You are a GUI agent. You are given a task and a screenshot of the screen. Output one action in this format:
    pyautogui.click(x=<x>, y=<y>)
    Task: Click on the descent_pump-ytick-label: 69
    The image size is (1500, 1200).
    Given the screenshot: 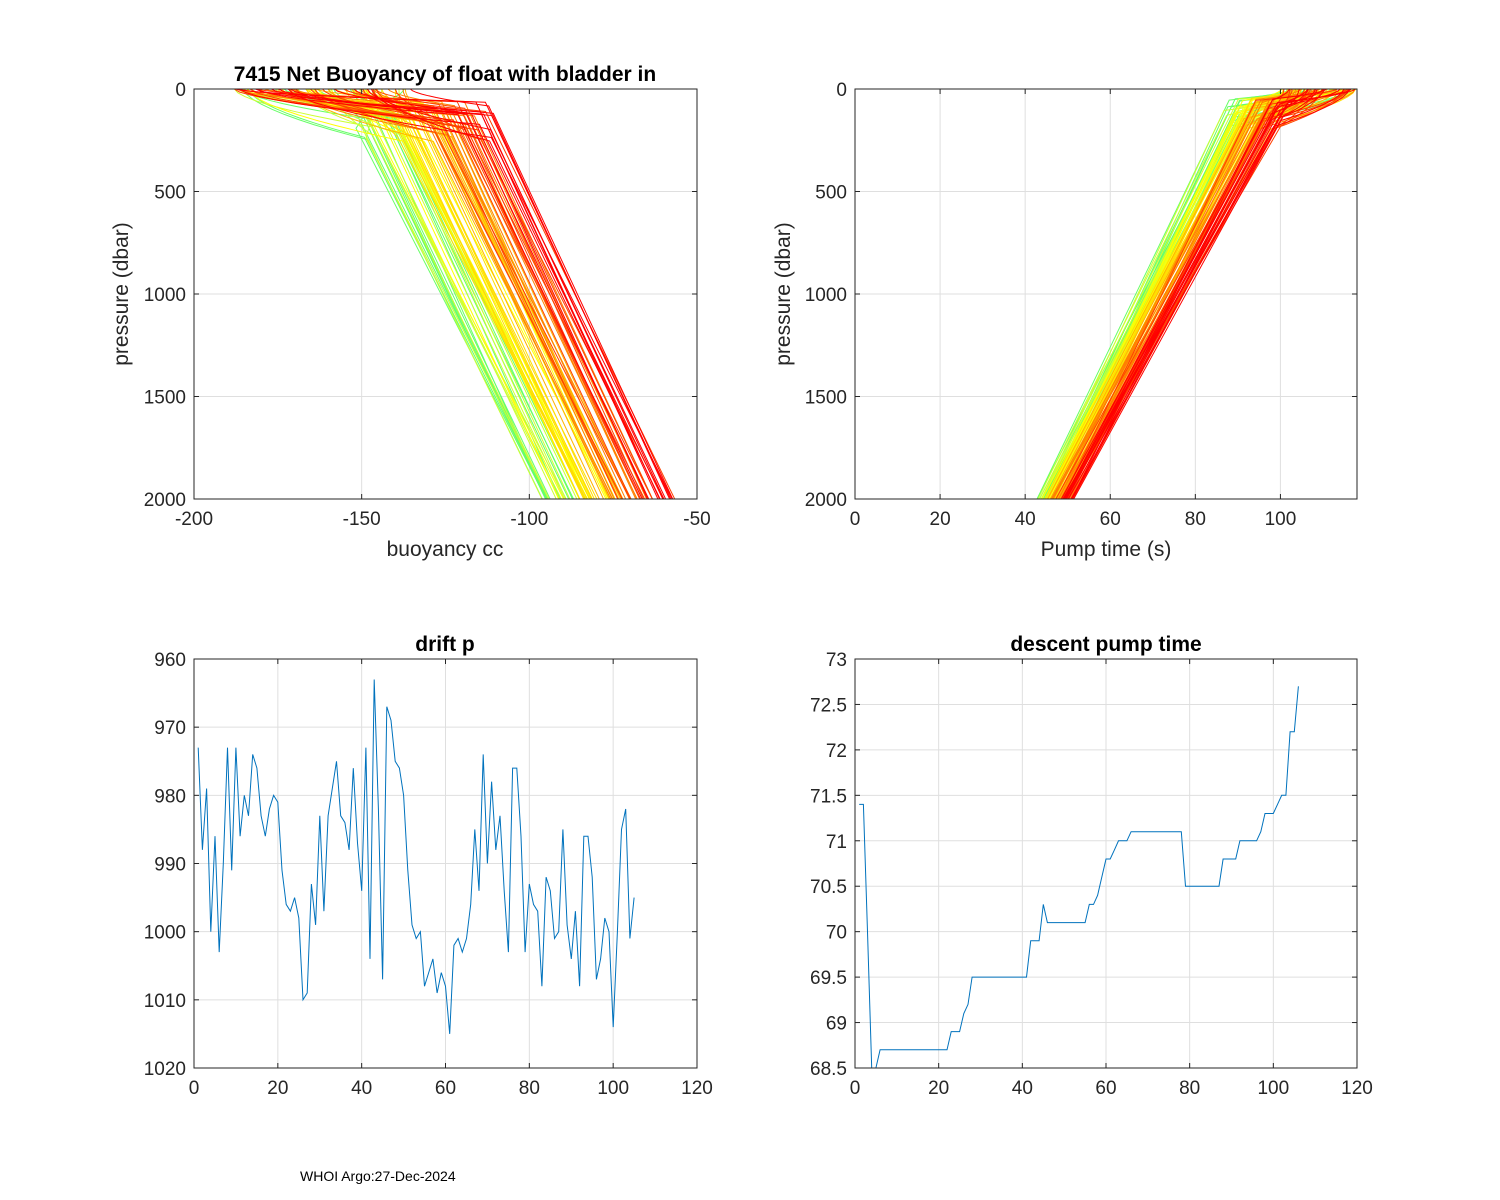 What is the action you would take?
    pyautogui.click(x=836, y=1024)
    